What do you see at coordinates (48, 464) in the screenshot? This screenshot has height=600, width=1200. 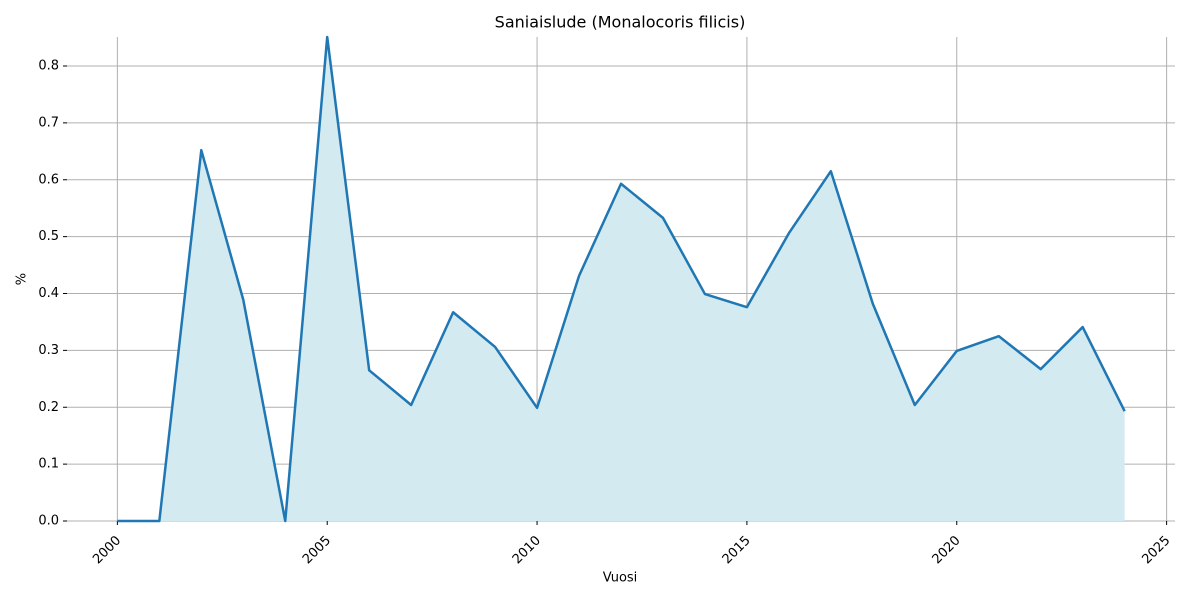 I see `y-tick-label: 0.1` at bounding box center [48, 464].